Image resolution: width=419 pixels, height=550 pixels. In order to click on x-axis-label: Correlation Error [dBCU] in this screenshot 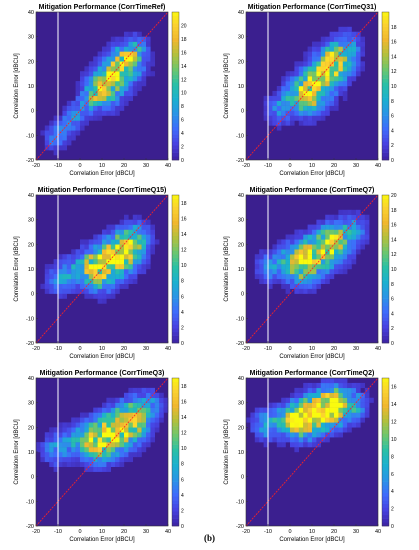, I will do `click(102, 174)`.